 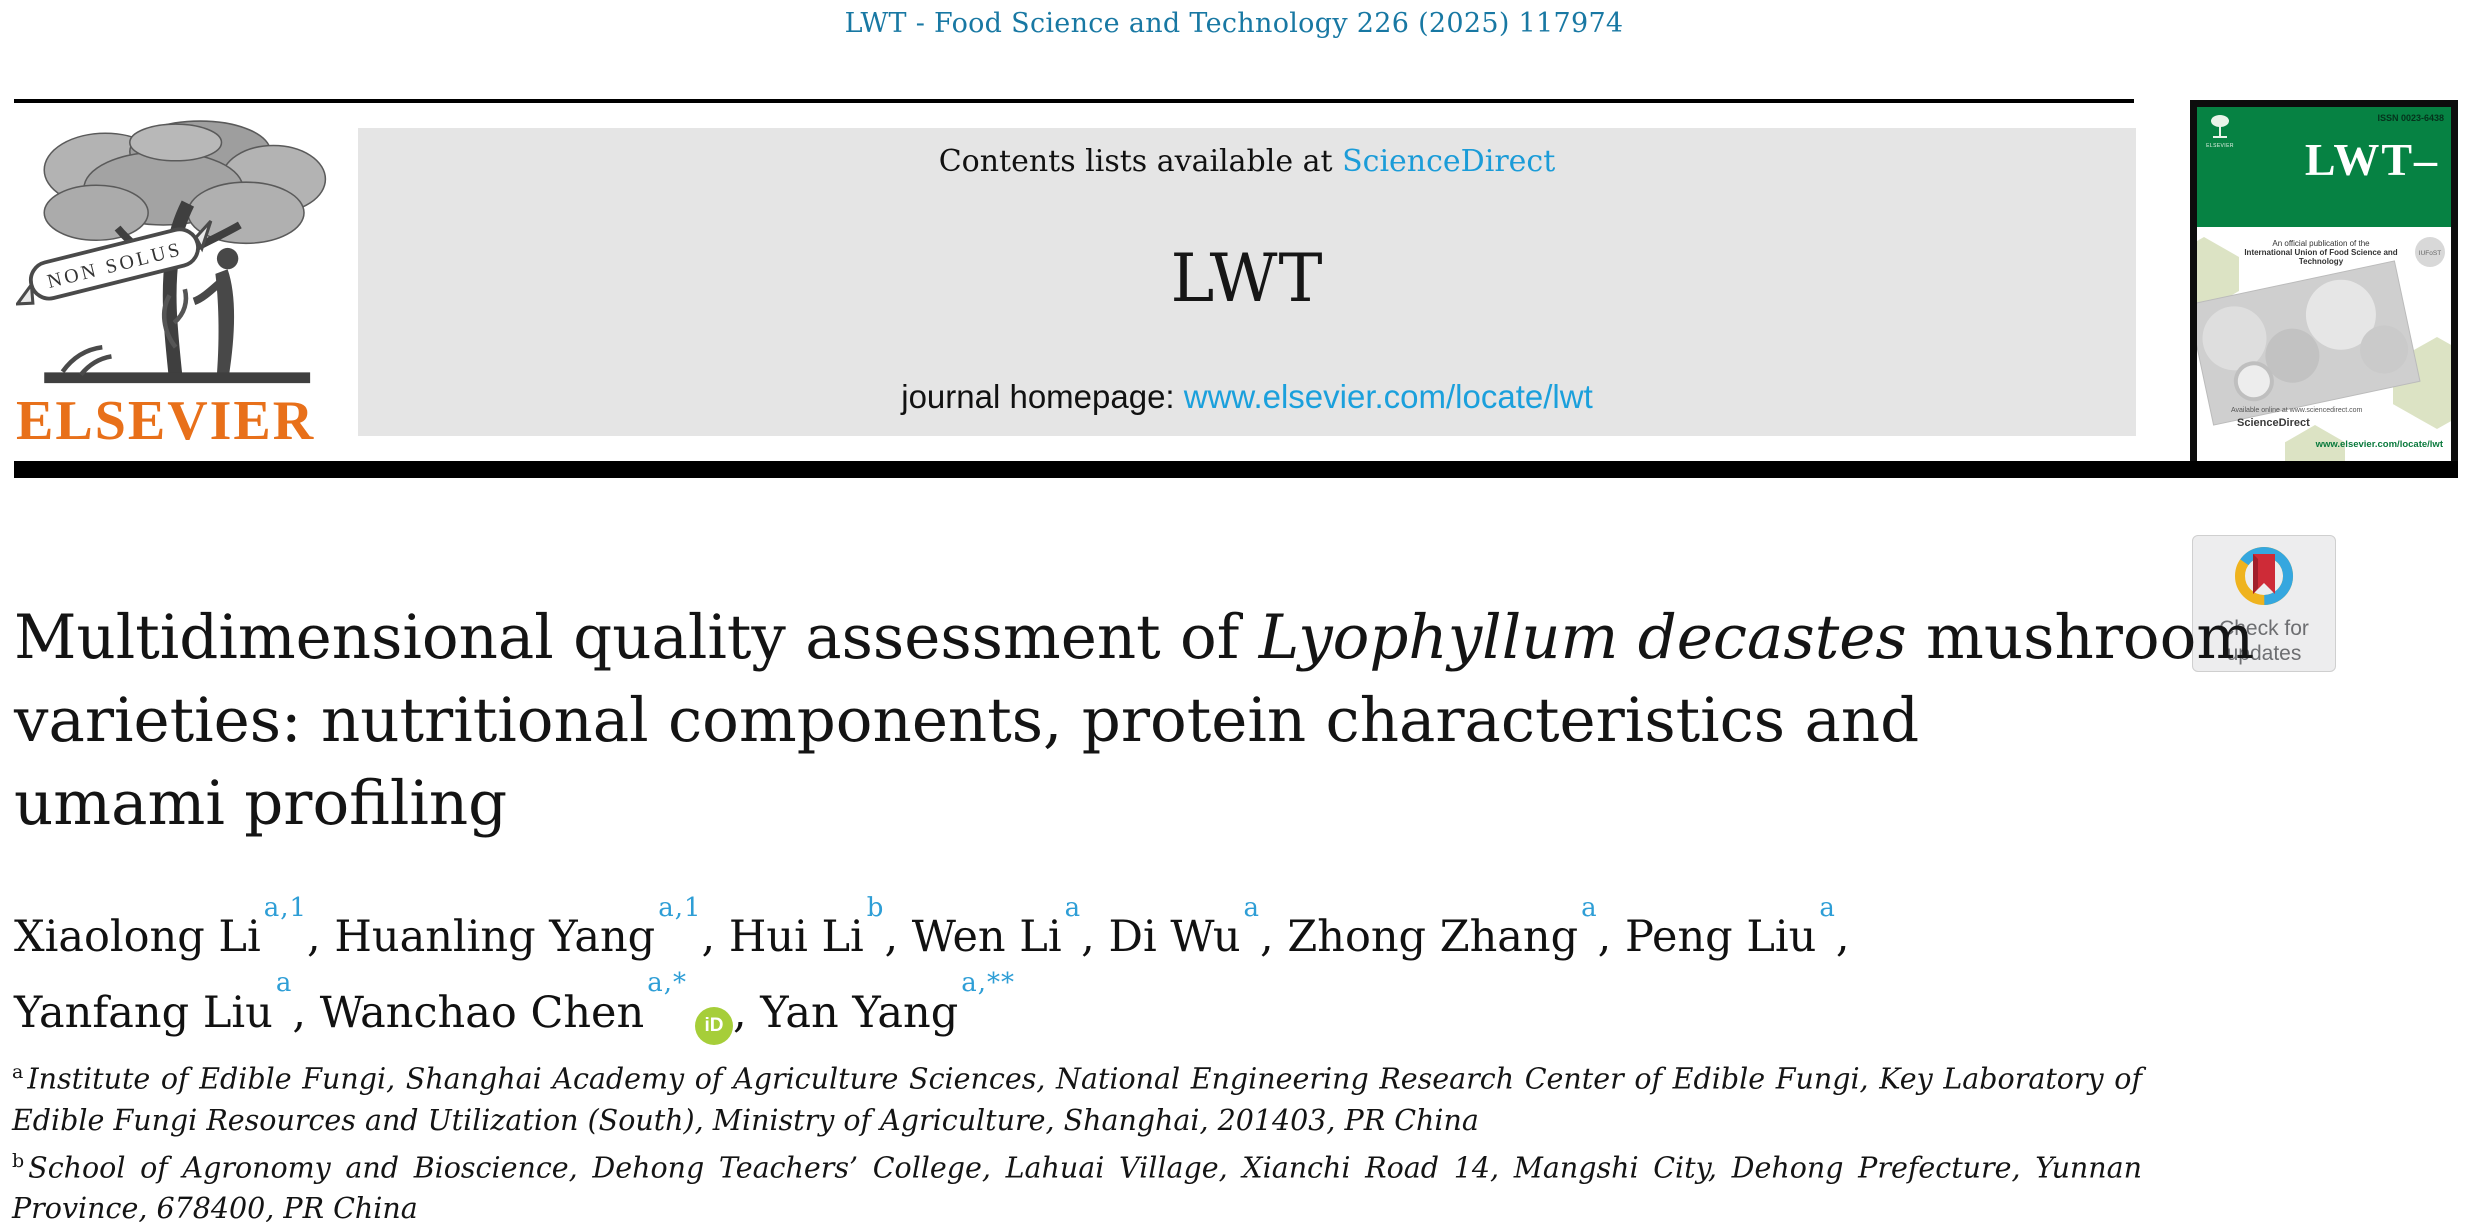 I want to click on cover-title: LWT–, so click(x=2371, y=159).